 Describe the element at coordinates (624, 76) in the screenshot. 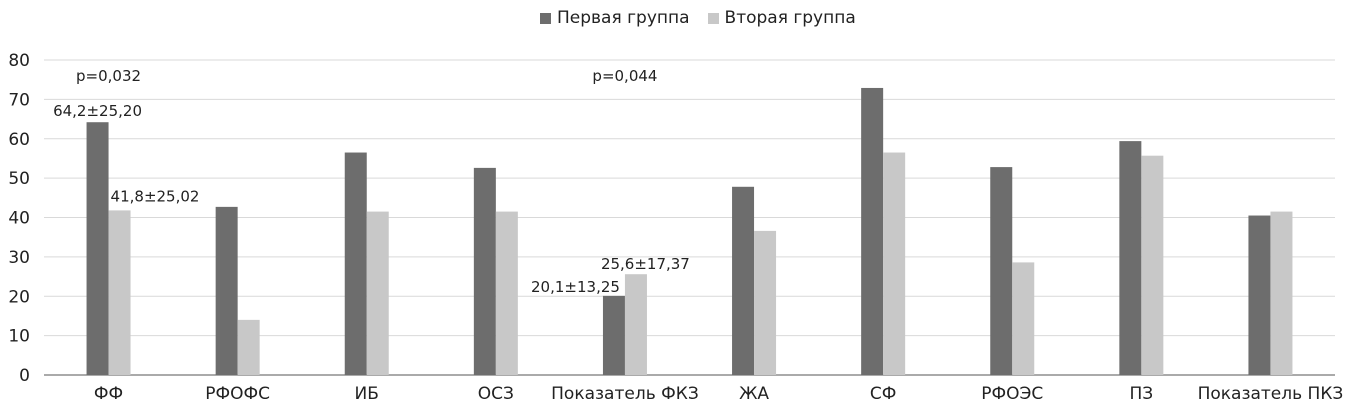

I see `data-label: p=0,044` at that location.